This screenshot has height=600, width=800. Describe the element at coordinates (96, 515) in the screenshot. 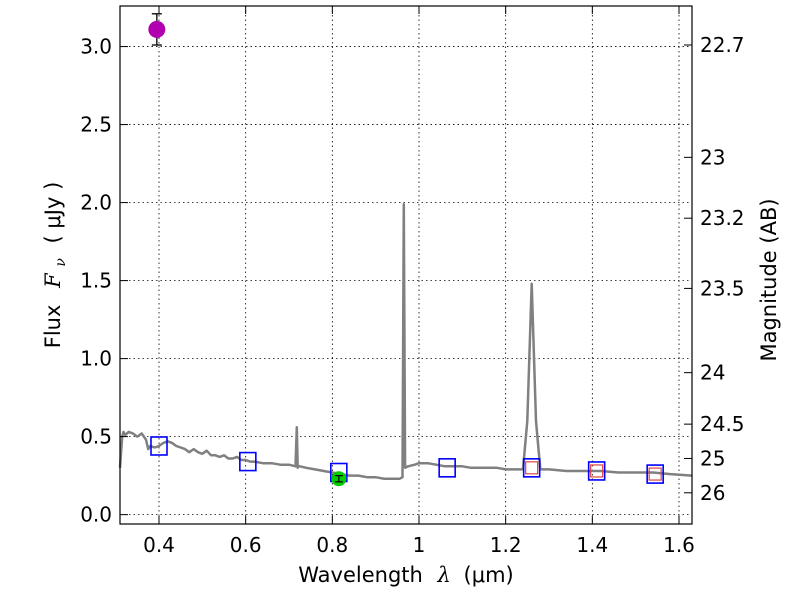

I see `y-tick-label: 0.0` at that location.